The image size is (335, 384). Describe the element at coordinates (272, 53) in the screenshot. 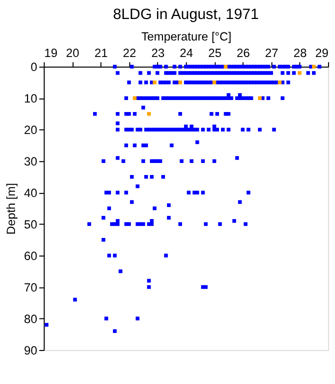

I see `x-tick-label: 27` at that location.